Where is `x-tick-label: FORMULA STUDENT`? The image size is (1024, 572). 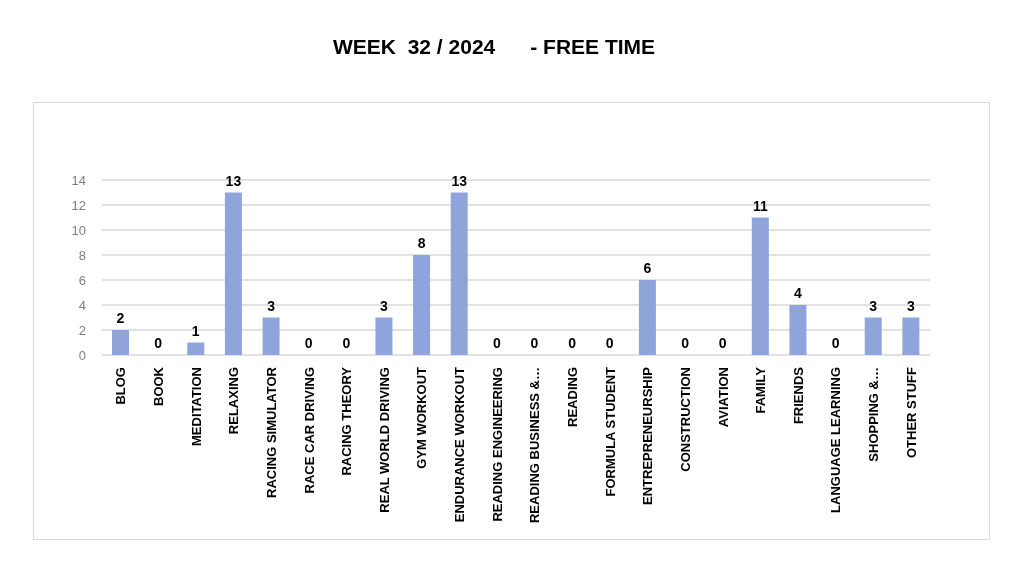
x-tick-label: FORMULA STUDENT is located at coordinates (610, 431).